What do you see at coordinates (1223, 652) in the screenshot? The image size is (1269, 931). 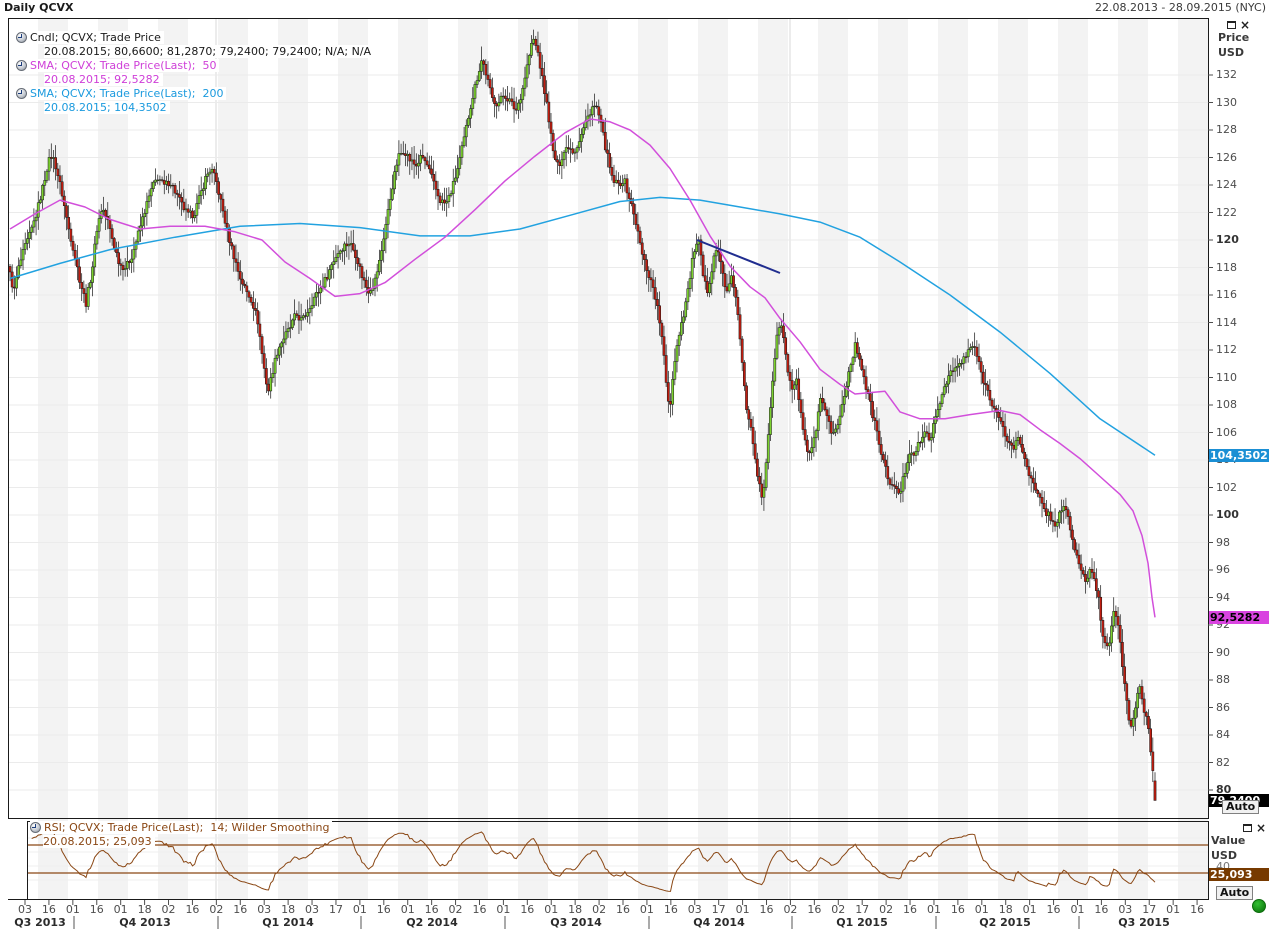 I see `price-tick-label: 90` at bounding box center [1223, 652].